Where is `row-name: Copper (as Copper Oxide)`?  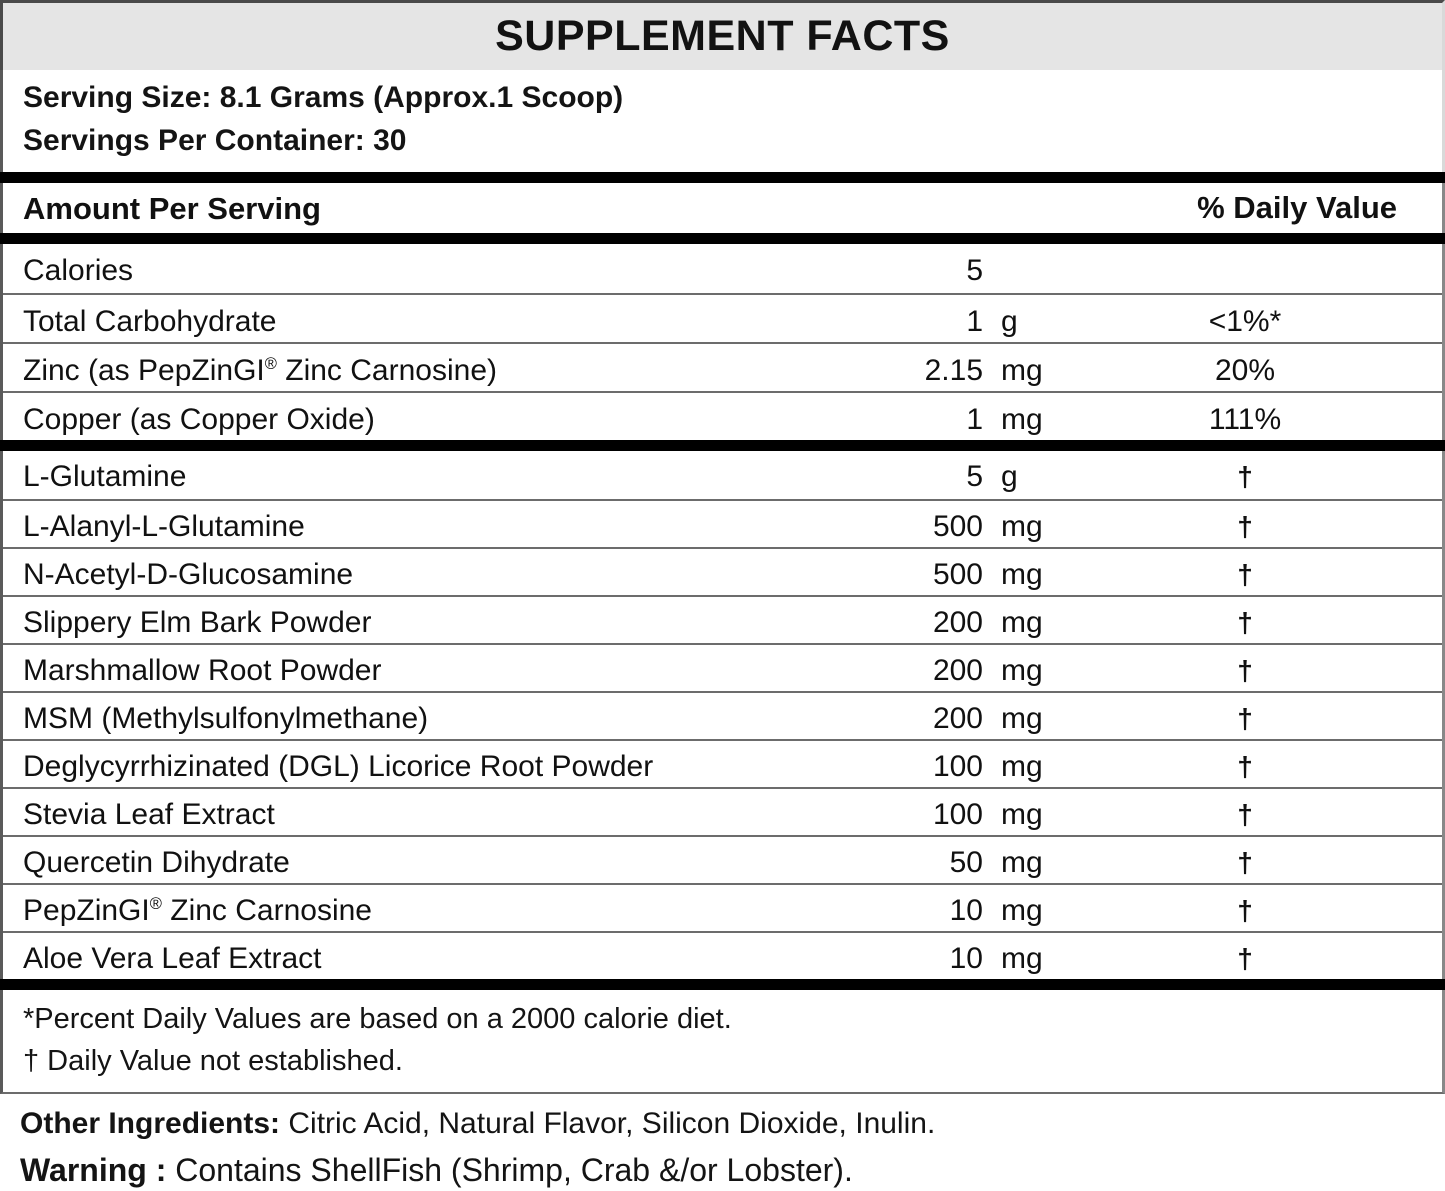 row-name: Copper (as Copper Oxide) is located at coordinates (199, 420).